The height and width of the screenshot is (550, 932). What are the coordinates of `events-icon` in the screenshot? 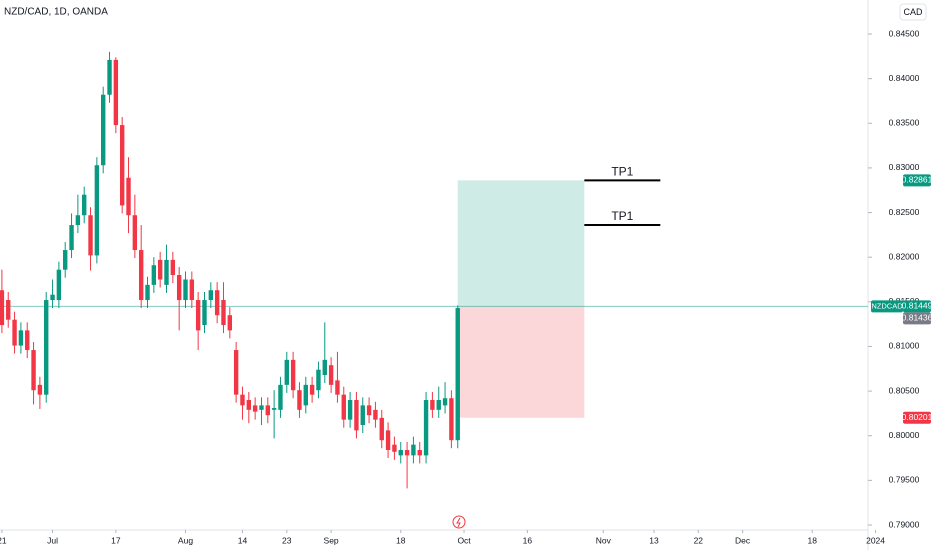 It's located at (459, 522).